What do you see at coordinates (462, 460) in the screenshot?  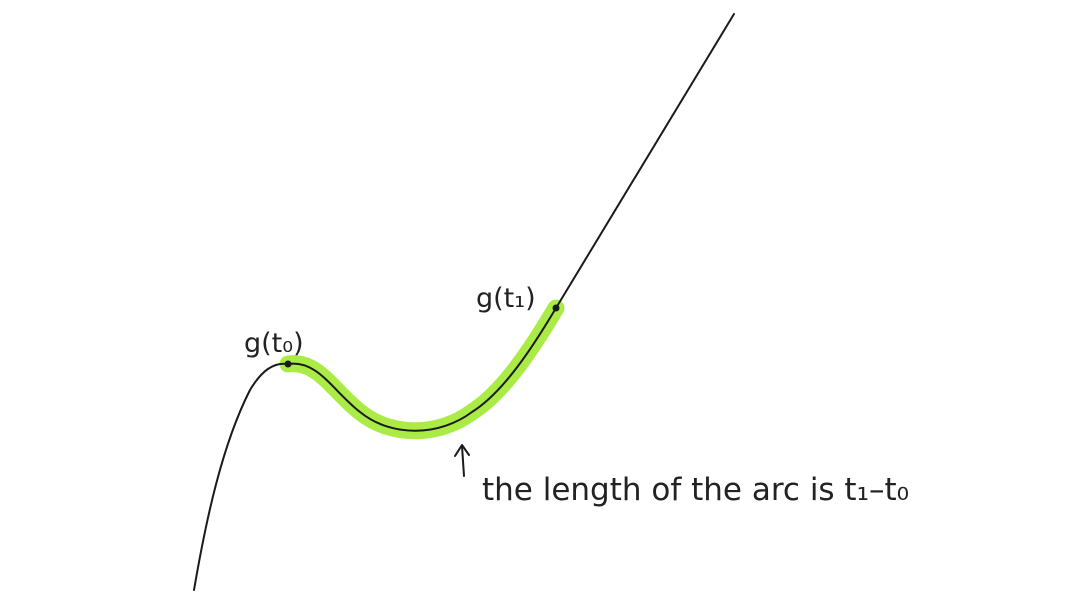 I see `up-arrow-icon` at bounding box center [462, 460].